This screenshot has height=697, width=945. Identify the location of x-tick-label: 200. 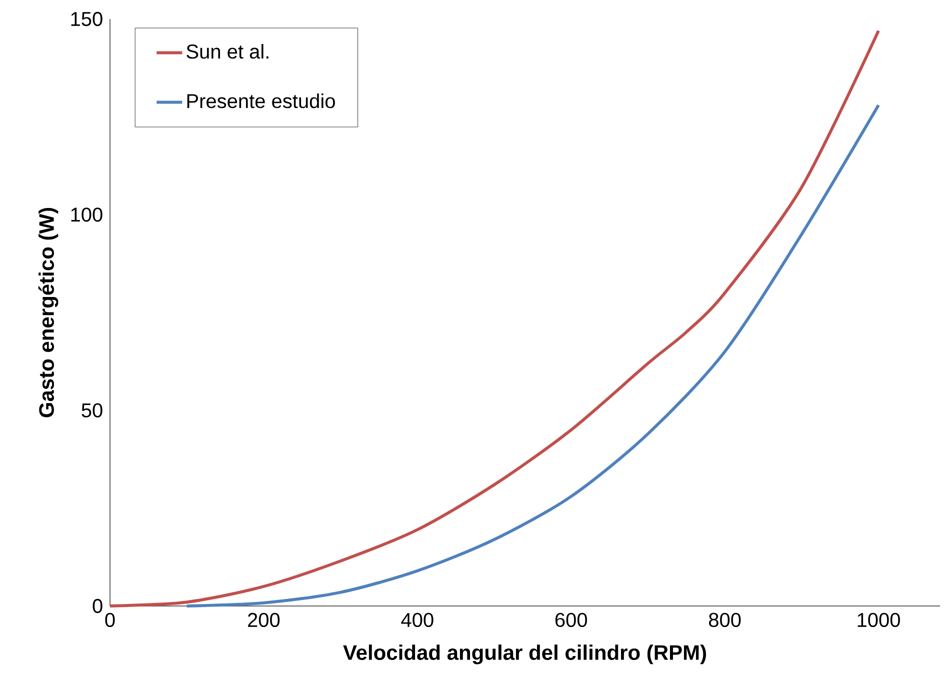
(264, 620).